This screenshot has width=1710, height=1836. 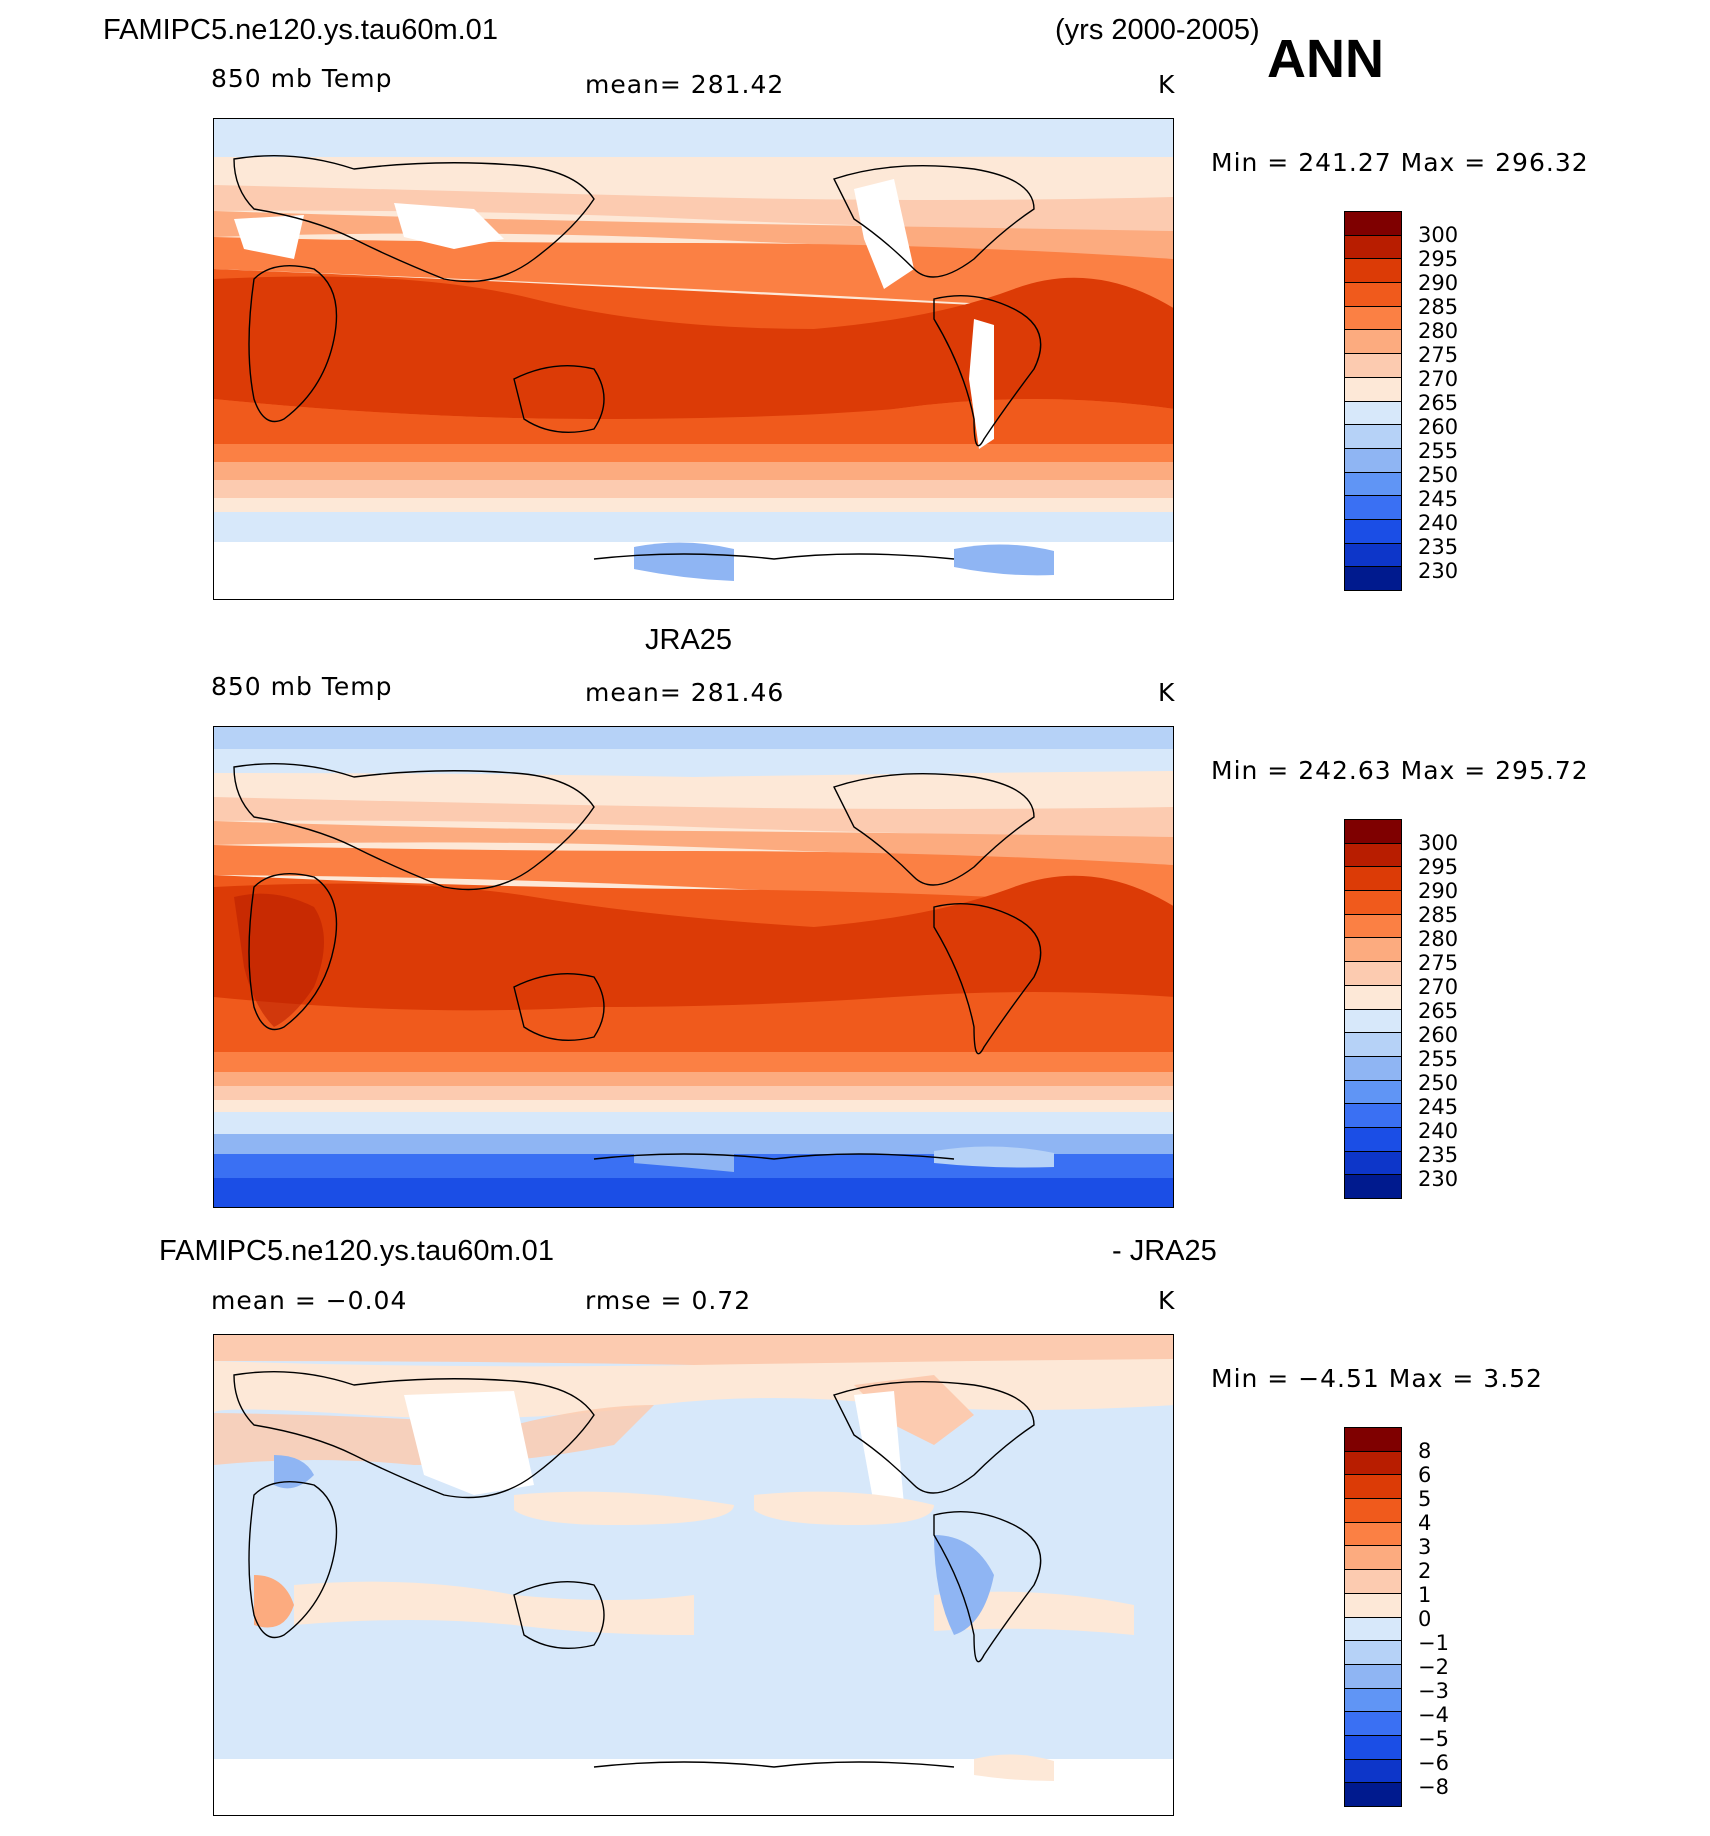 What do you see at coordinates (1425, 1547) in the screenshot?
I see `colorbar-tick-label: 3` at bounding box center [1425, 1547].